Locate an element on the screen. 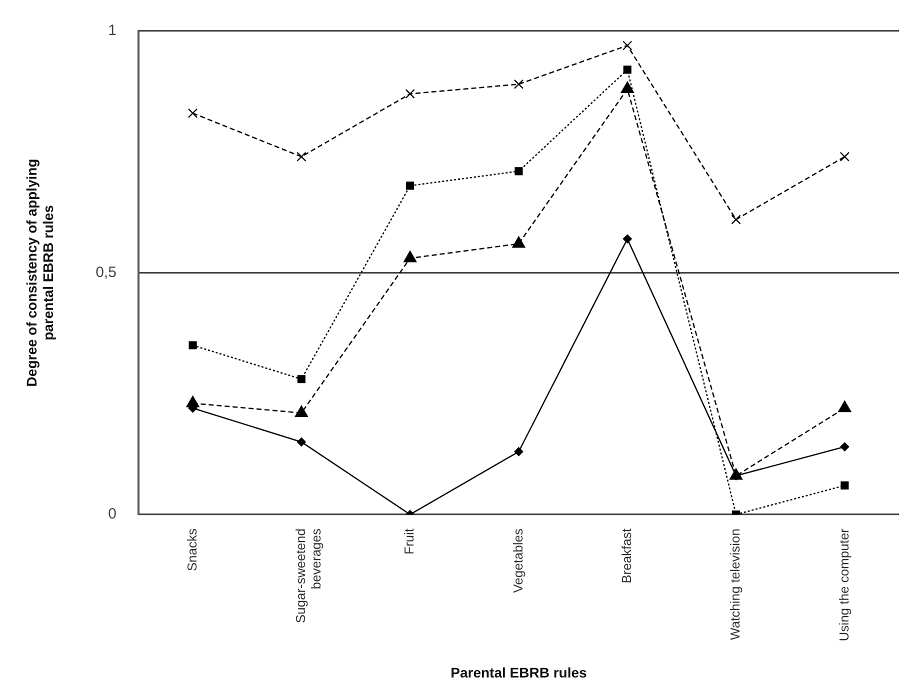 This screenshot has width=907, height=694. x-tick-label: Breakfast is located at coordinates (626, 556).